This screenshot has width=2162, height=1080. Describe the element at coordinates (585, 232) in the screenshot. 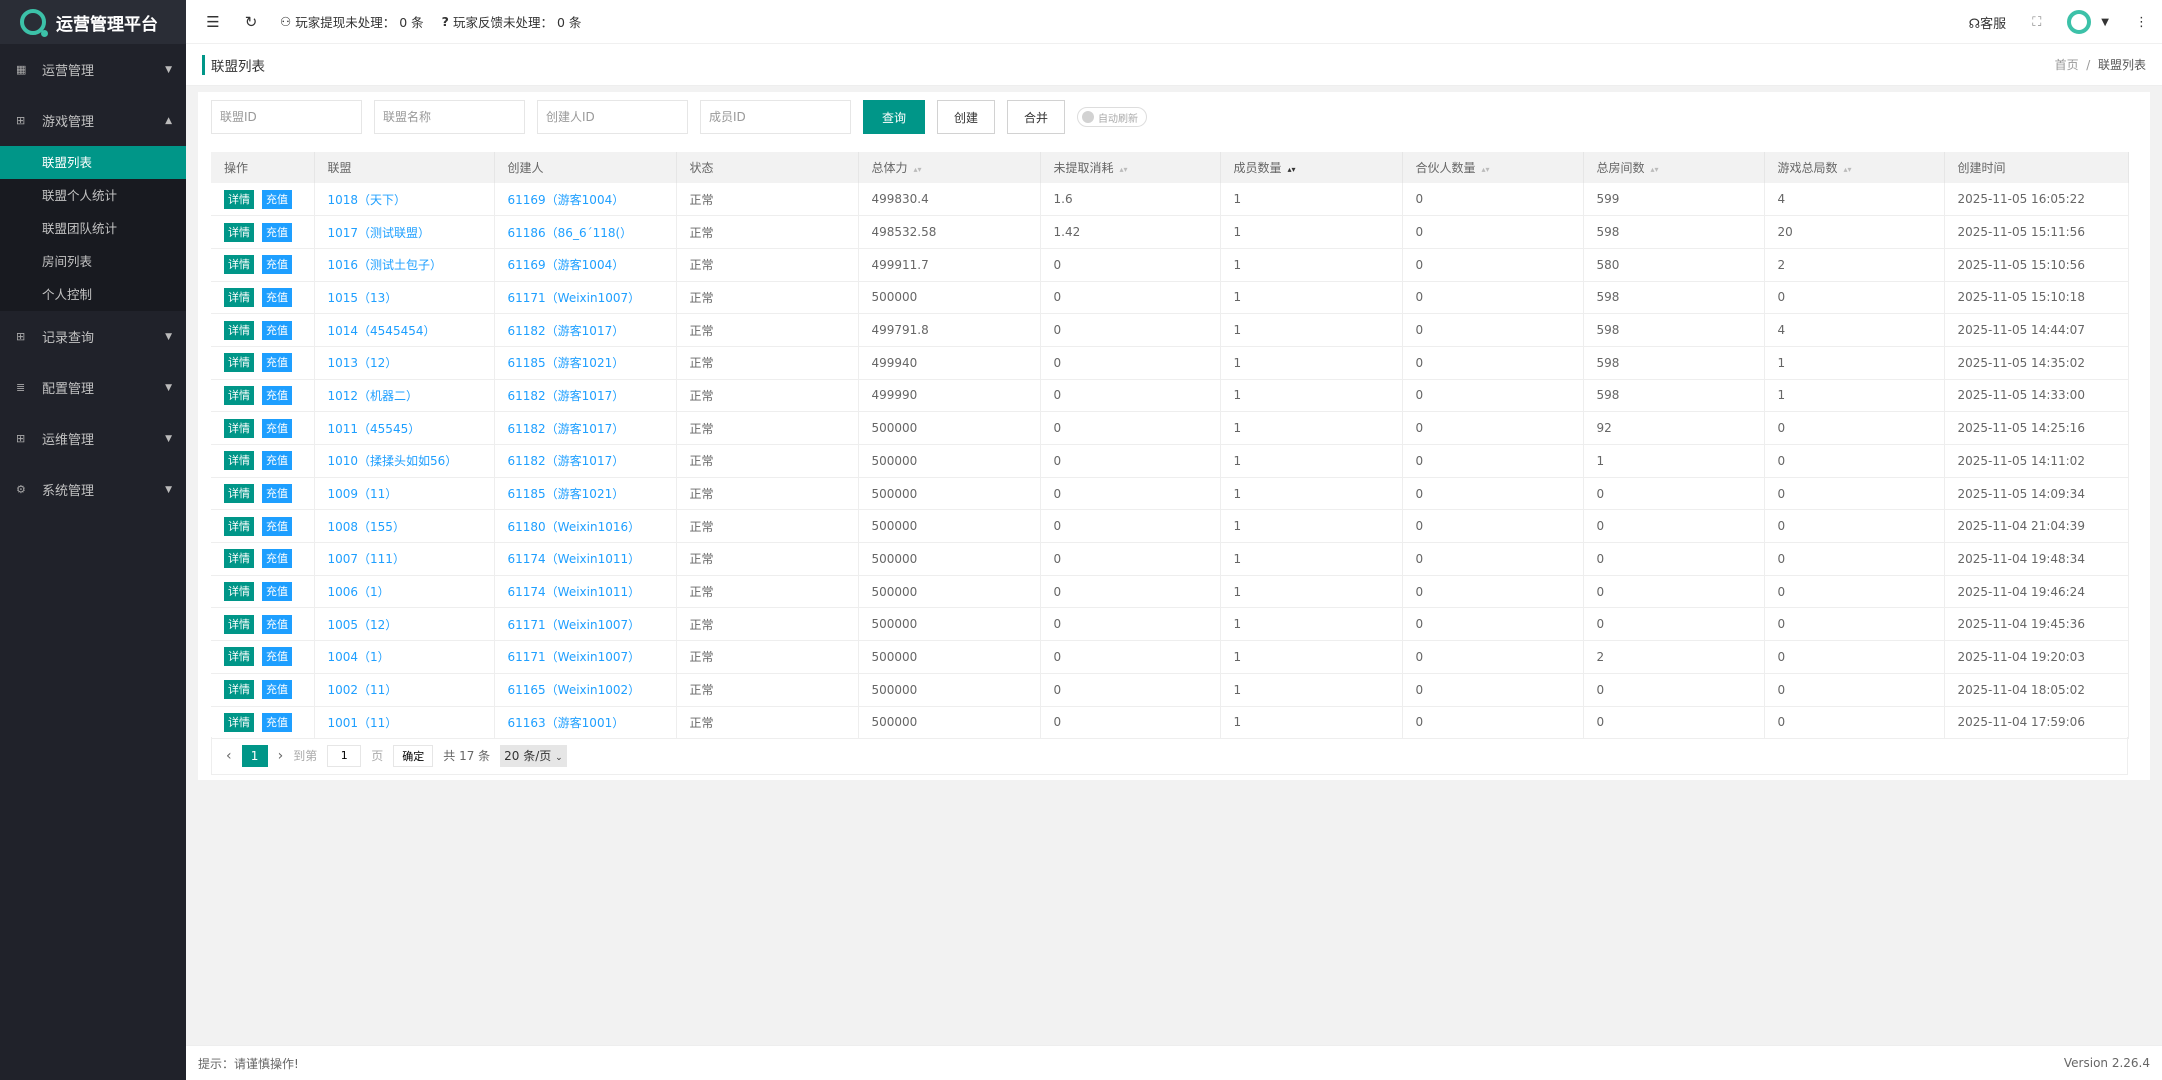

I see `cell-2: 61186（86_6´118(）` at that location.